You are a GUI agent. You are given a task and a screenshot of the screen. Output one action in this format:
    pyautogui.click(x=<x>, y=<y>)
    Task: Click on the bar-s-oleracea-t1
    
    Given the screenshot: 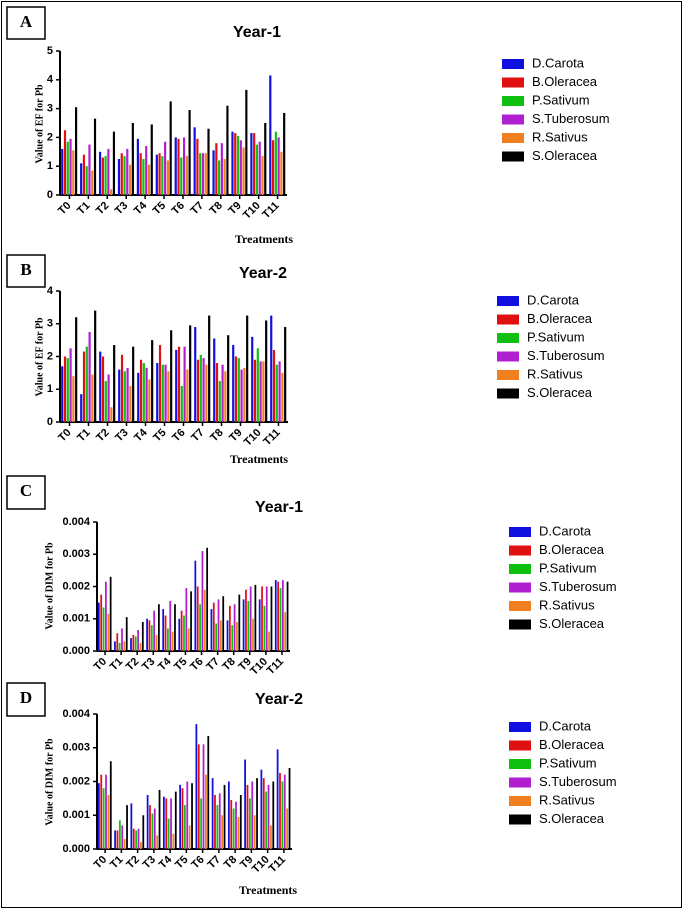 What is the action you would take?
    pyautogui.click(x=95, y=366)
    